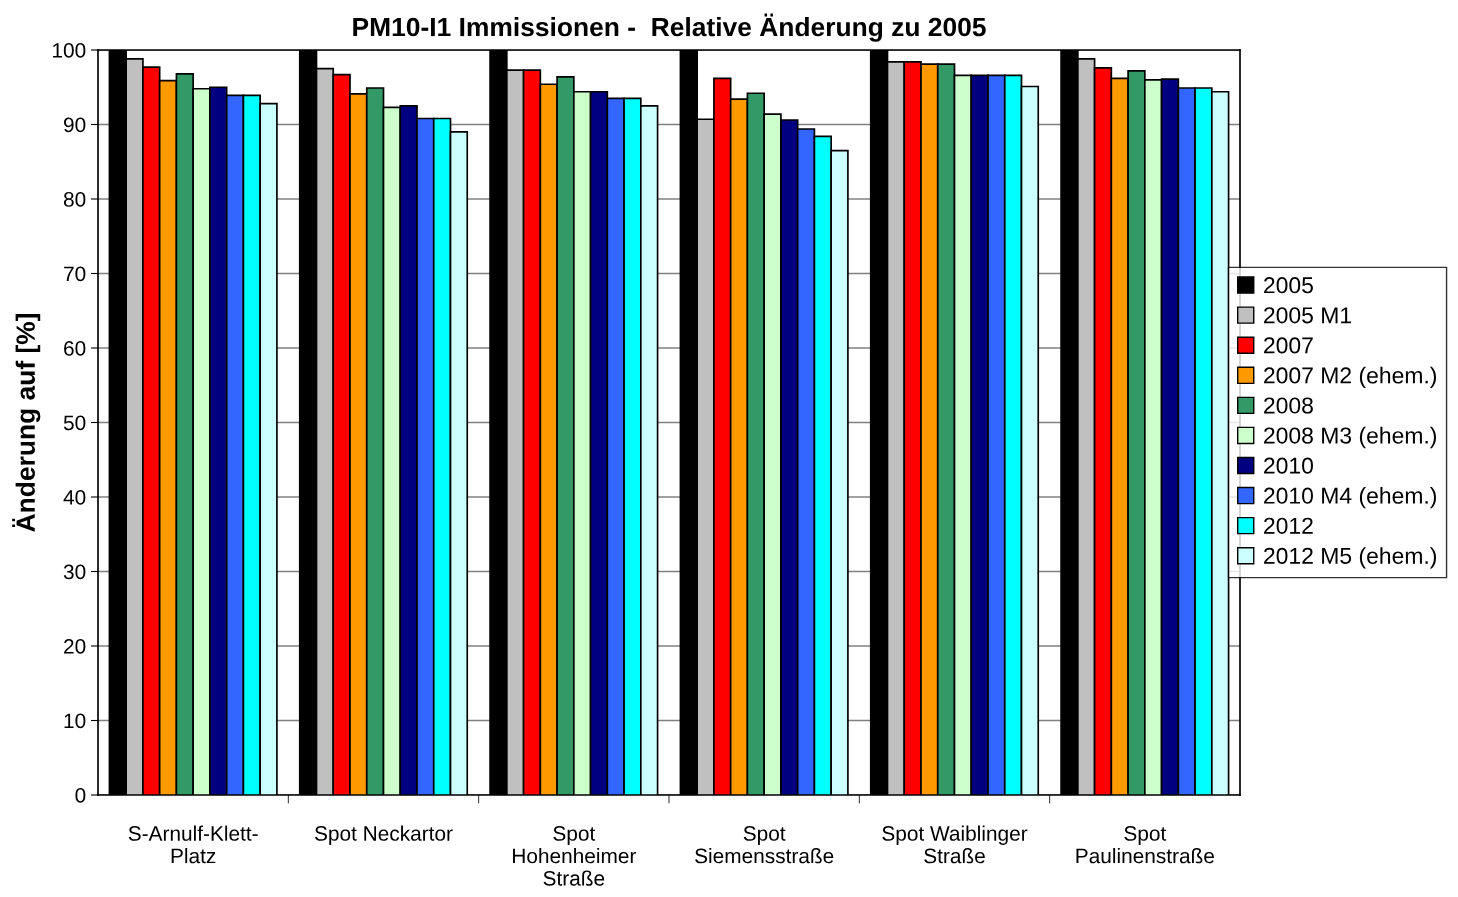 The height and width of the screenshot is (897, 1458). What do you see at coordinates (1350, 558) in the screenshot?
I see `legend-label: 2012 M5 (ehem.)` at bounding box center [1350, 558].